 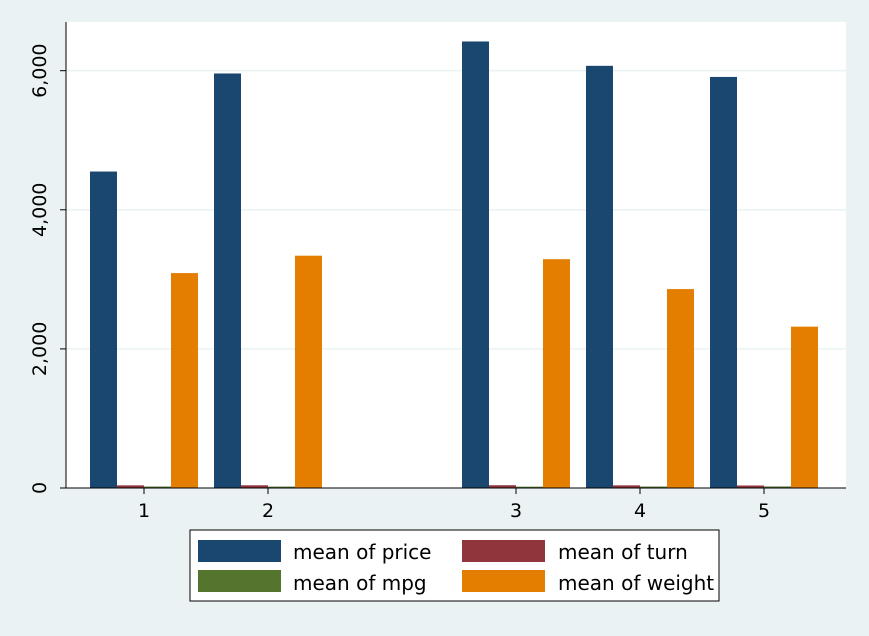 I want to click on y-tick-label: 2,000, so click(x=40, y=349).